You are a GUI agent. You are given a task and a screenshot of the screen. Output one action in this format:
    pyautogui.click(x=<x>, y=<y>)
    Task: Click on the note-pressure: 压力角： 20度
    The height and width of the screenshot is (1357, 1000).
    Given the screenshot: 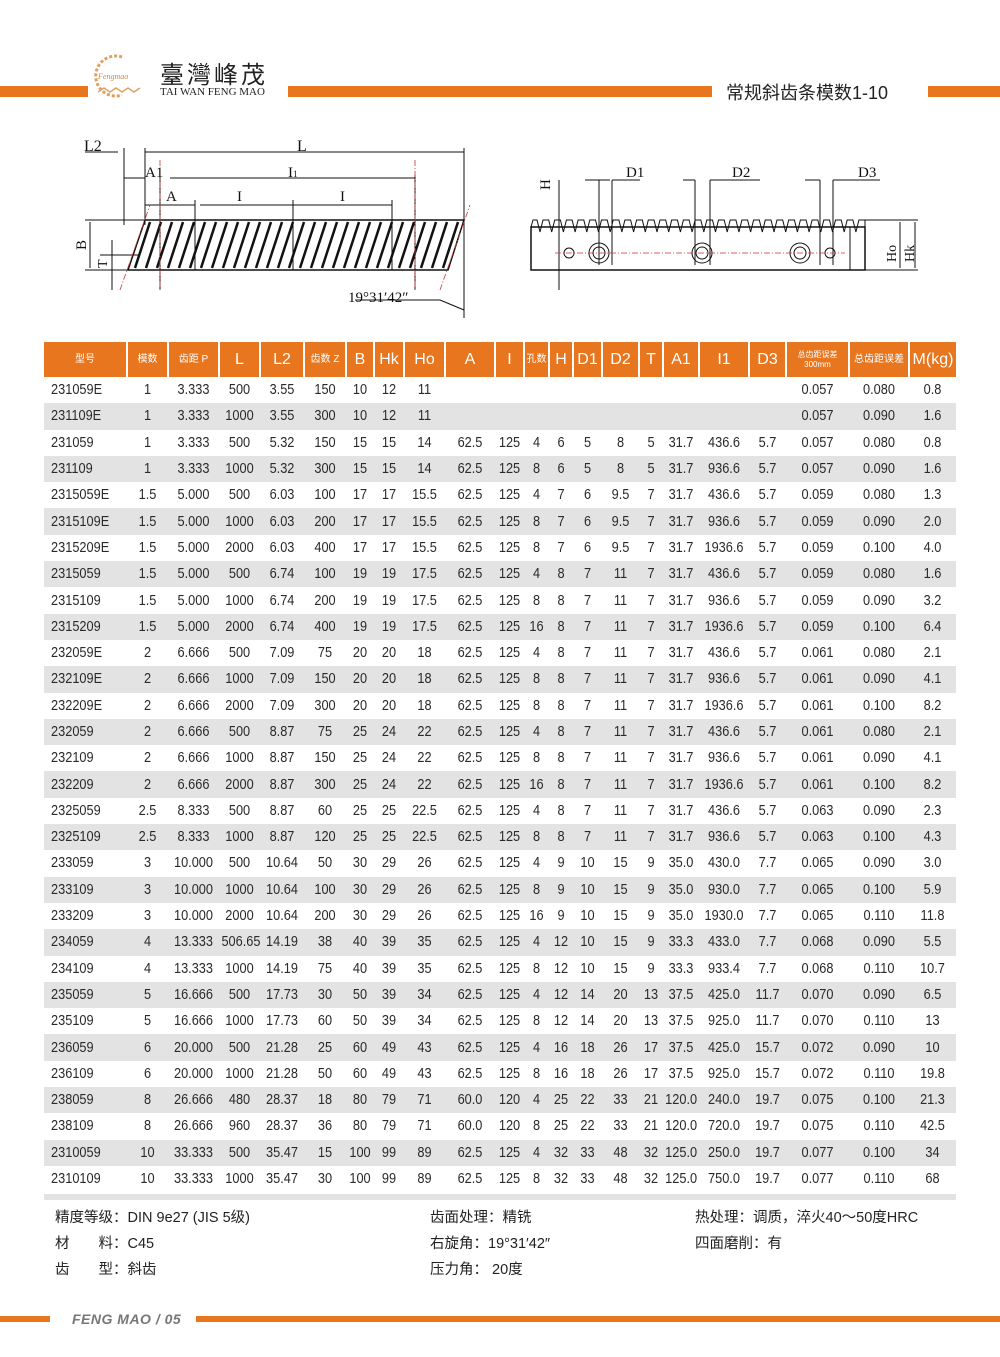 What is the action you would take?
    pyautogui.click(x=476, y=1270)
    